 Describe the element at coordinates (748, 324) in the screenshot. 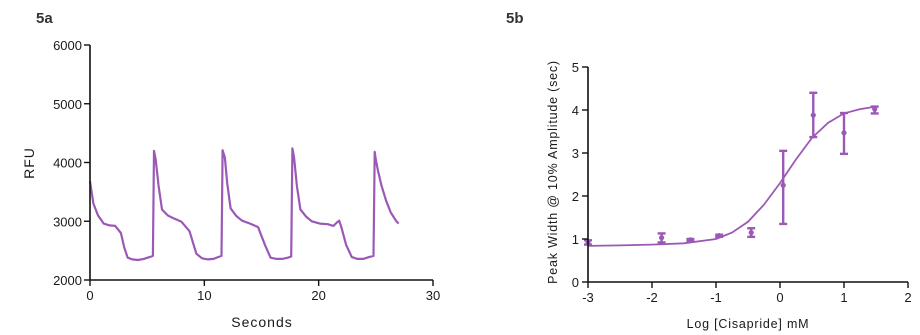

I see `chart-b-x-axis-title: Log [Cisapride] mM` at that location.